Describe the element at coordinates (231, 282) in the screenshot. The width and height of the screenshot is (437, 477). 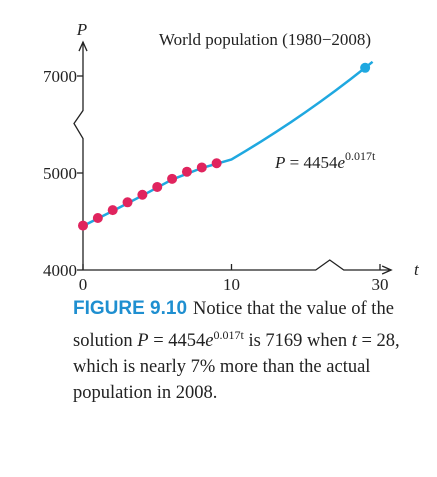
I see `x-tick-label: 10` at that location.